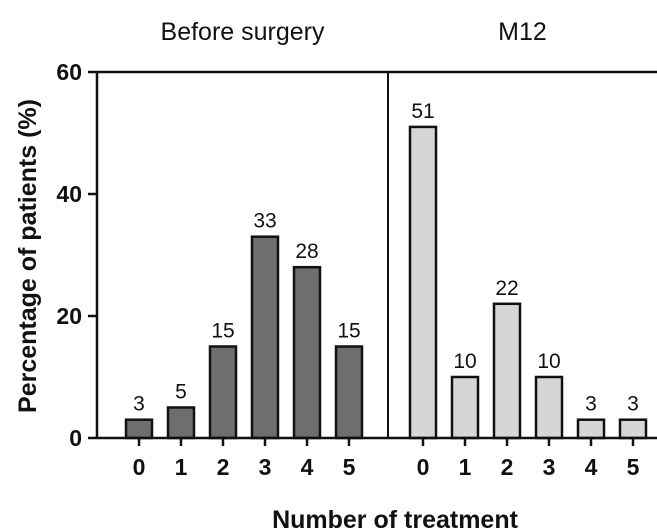  What do you see at coordinates (422, 111) in the screenshot?
I see `data-label: 51` at bounding box center [422, 111].